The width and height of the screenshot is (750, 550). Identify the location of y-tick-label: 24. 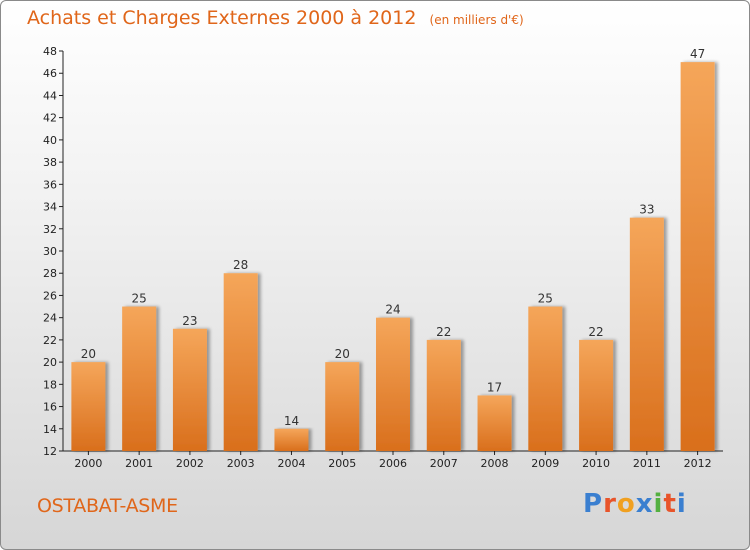
(50, 318).